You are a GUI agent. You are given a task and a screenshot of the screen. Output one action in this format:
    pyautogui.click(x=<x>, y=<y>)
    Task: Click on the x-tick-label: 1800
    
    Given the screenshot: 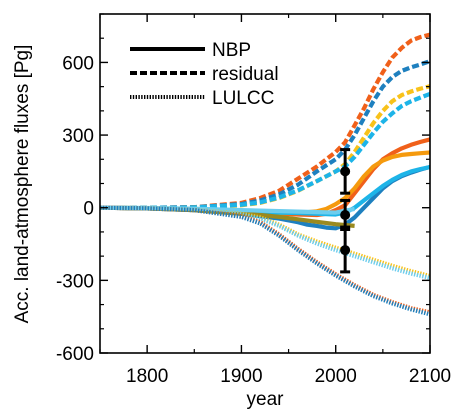 What is the action you would take?
    pyautogui.click(x=147, y=376)
    